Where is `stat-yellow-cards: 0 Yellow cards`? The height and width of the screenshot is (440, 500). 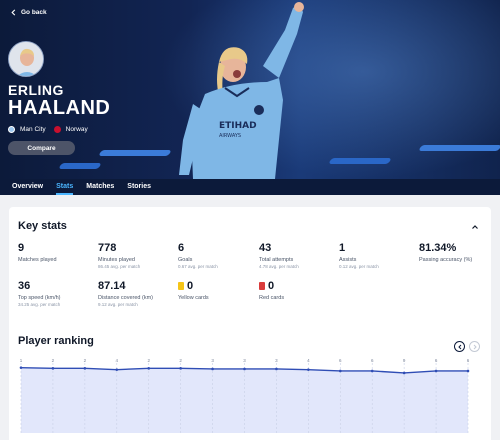
stat-yellow-cards: 0 Yellow cards is located at coordinates (218, 290).